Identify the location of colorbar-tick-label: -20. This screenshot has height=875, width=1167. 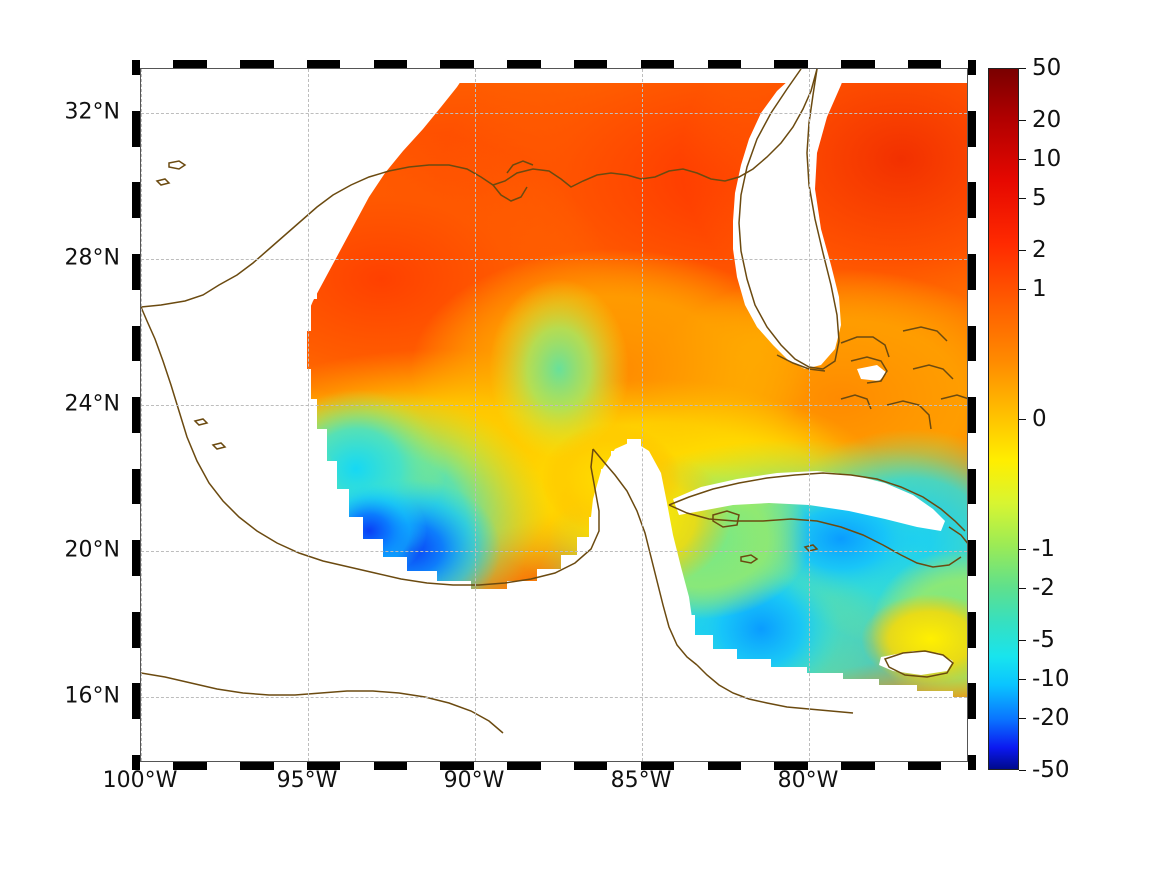
(1051, 718).